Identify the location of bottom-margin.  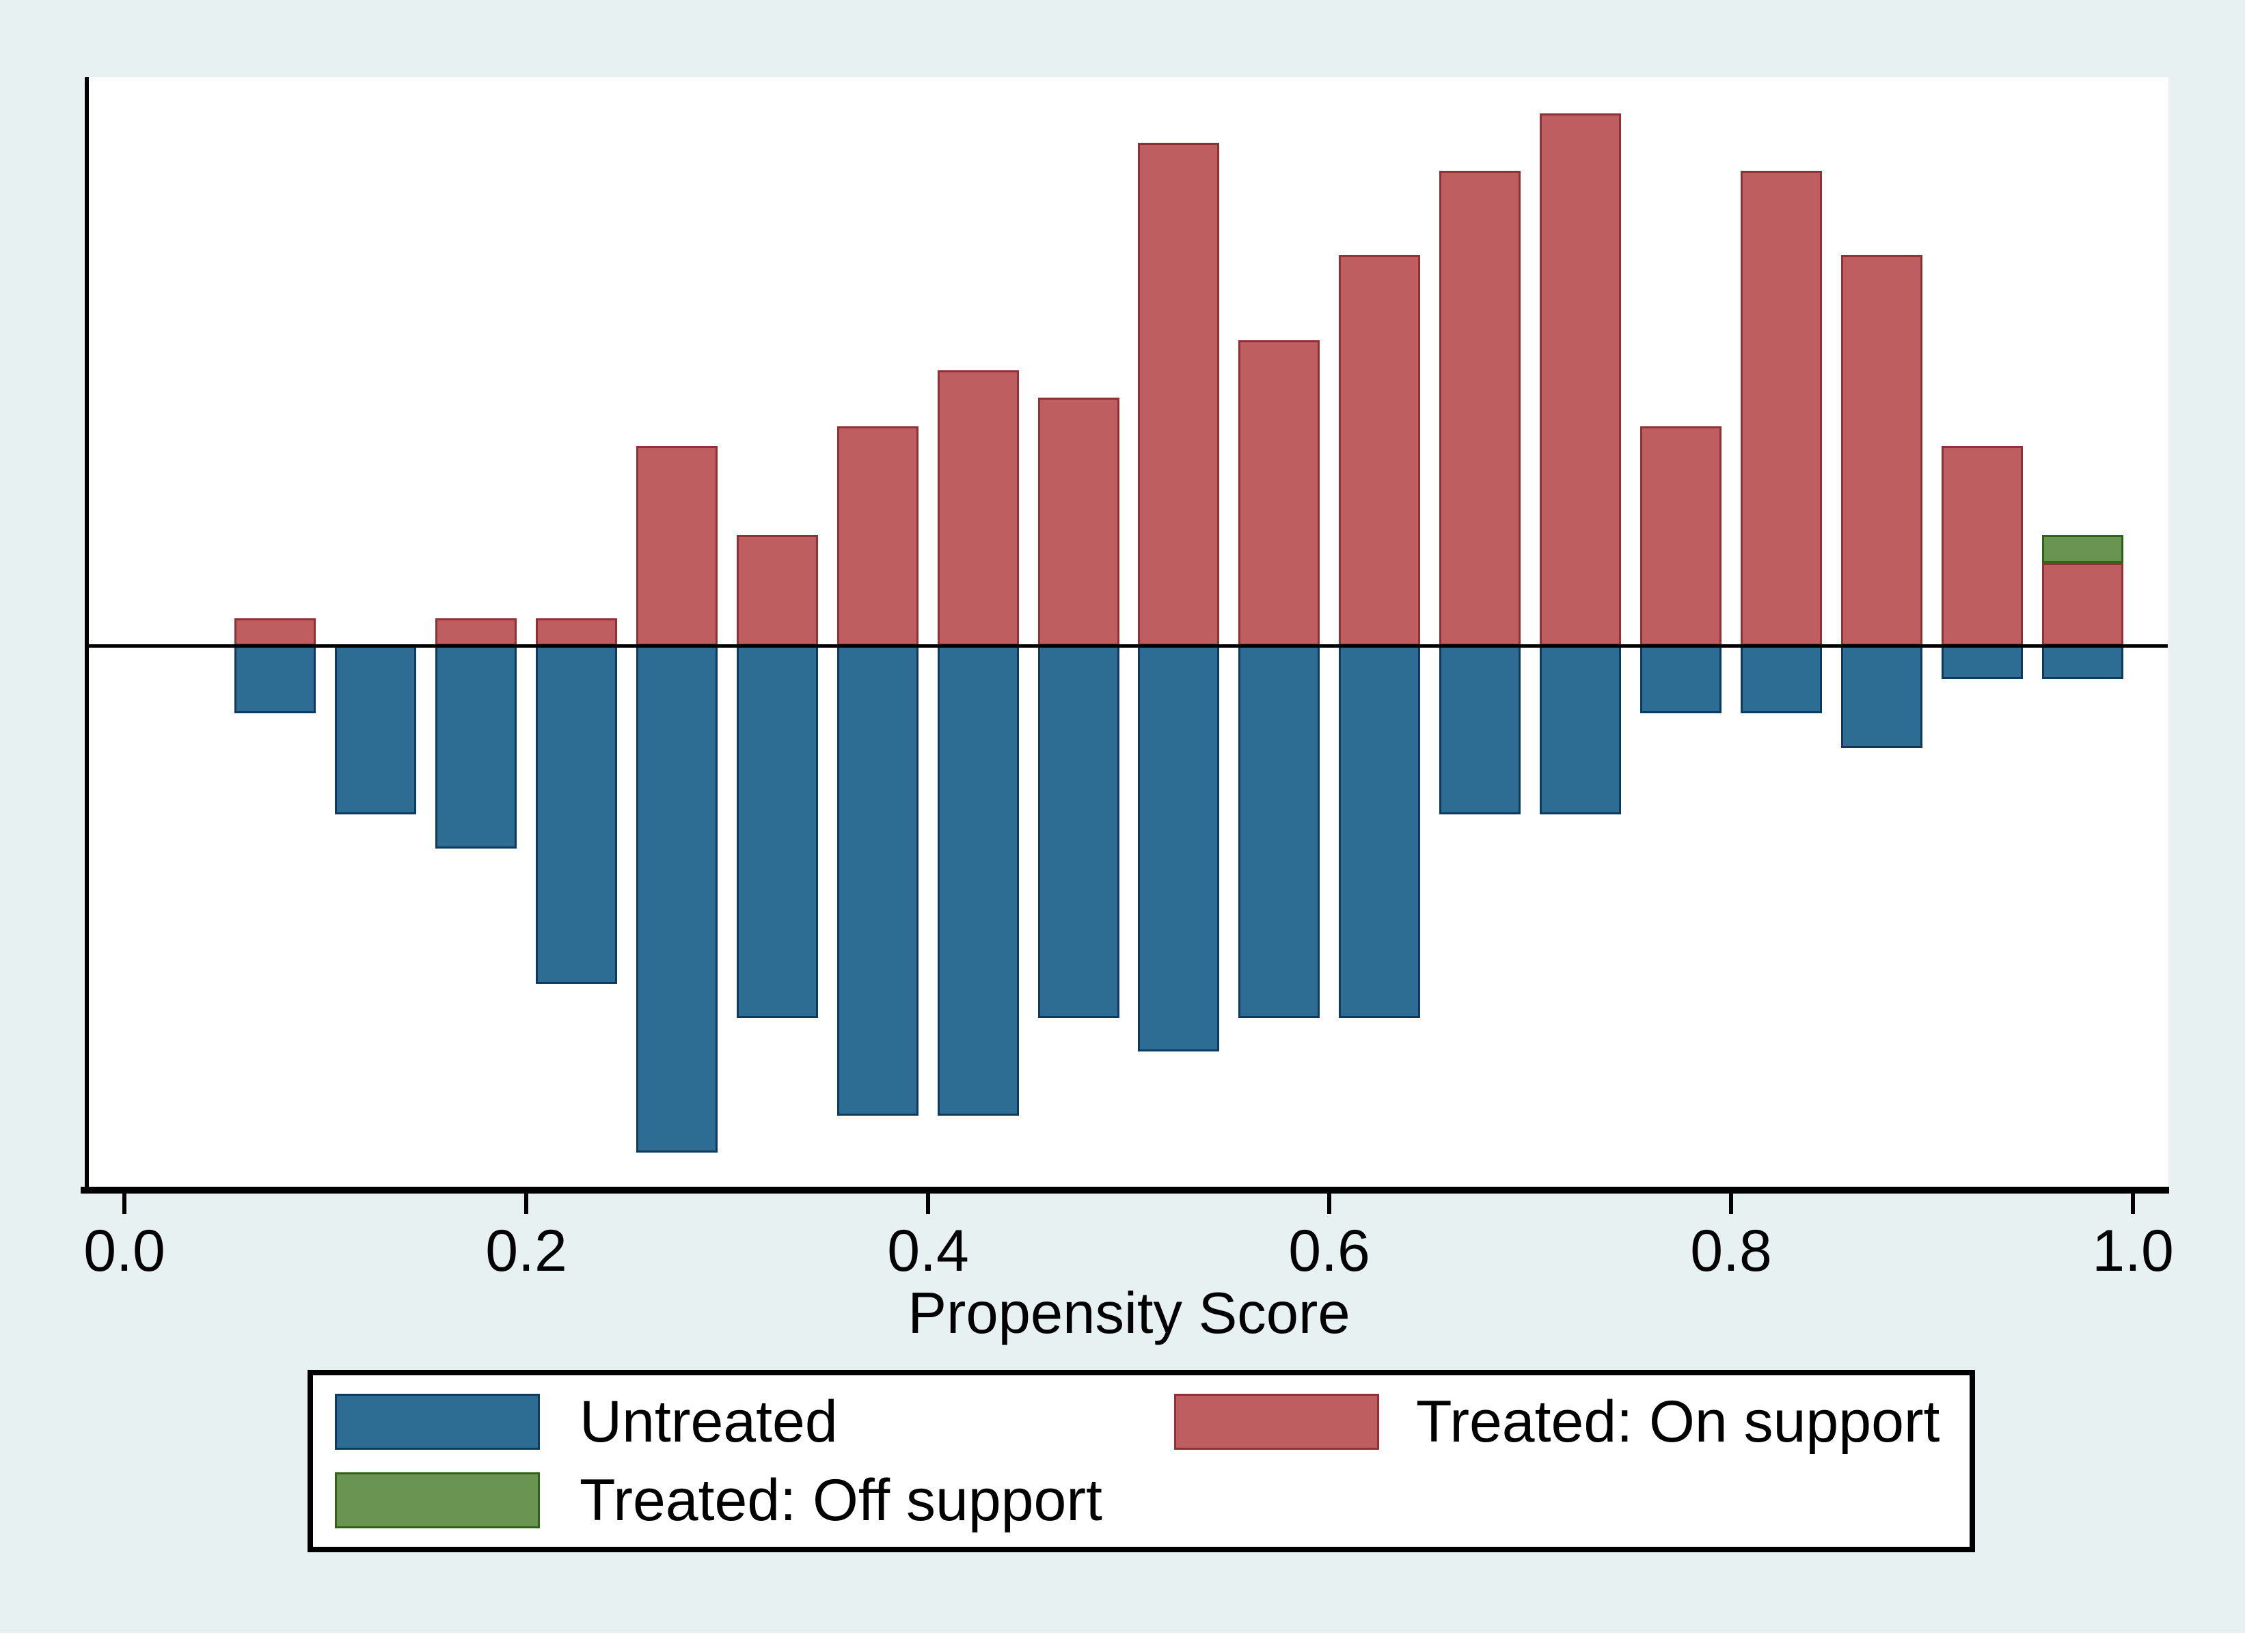
(1122, 1642).